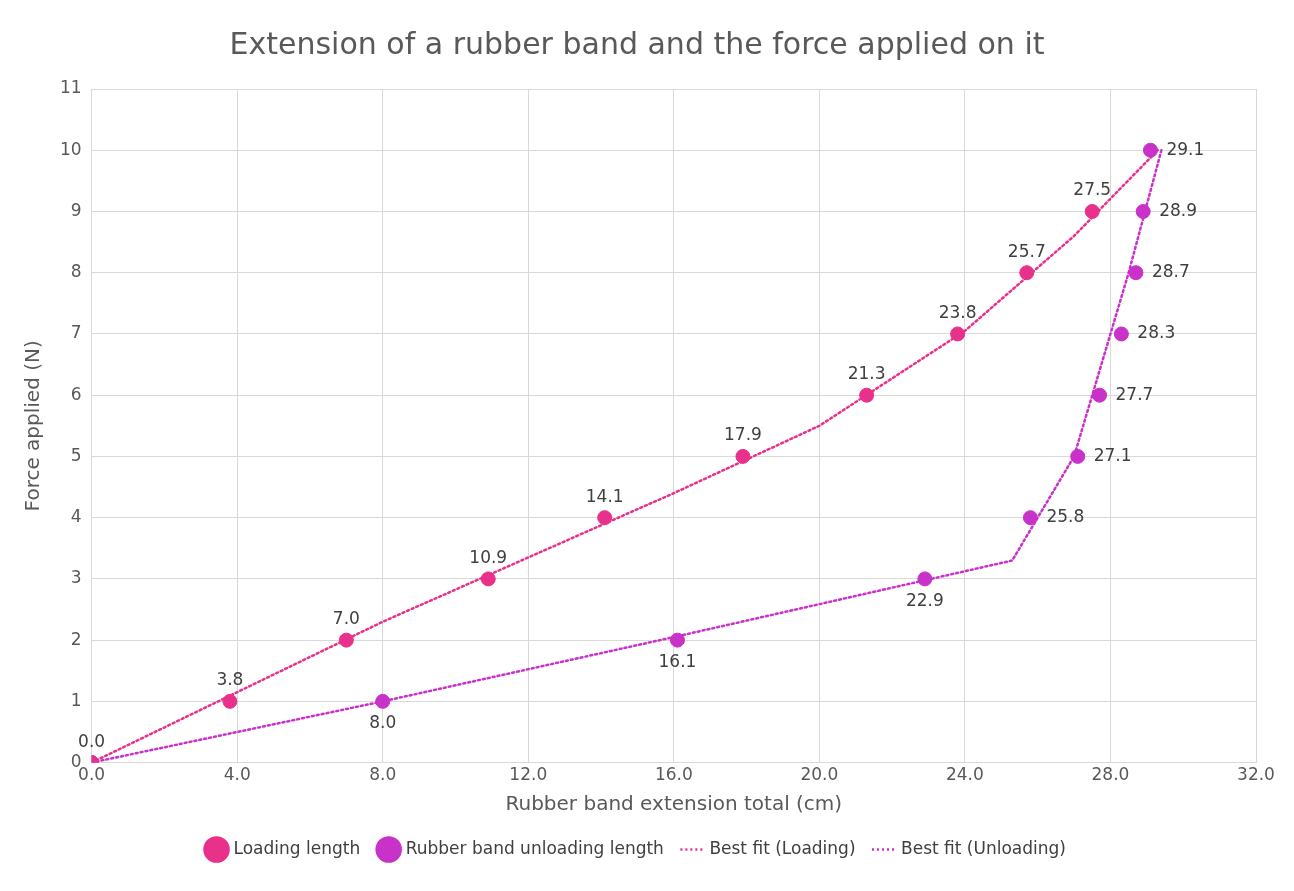  I want to click on y-axis-title: Force applied (N), so click(32, 426).